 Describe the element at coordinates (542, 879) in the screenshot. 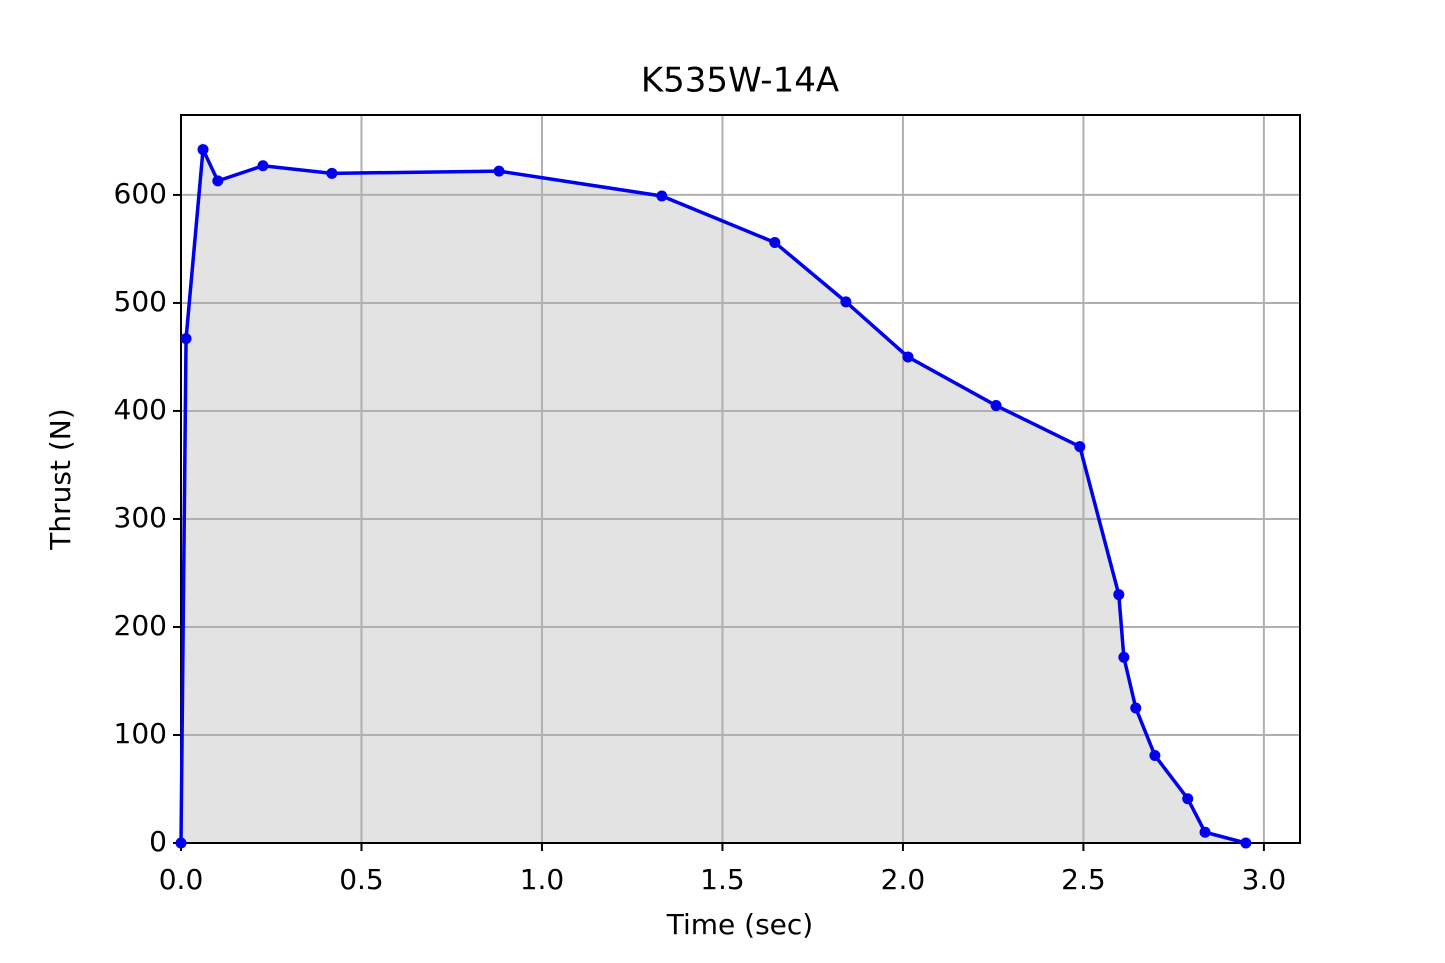

I see `x-tick-label: 1.0` at that location.